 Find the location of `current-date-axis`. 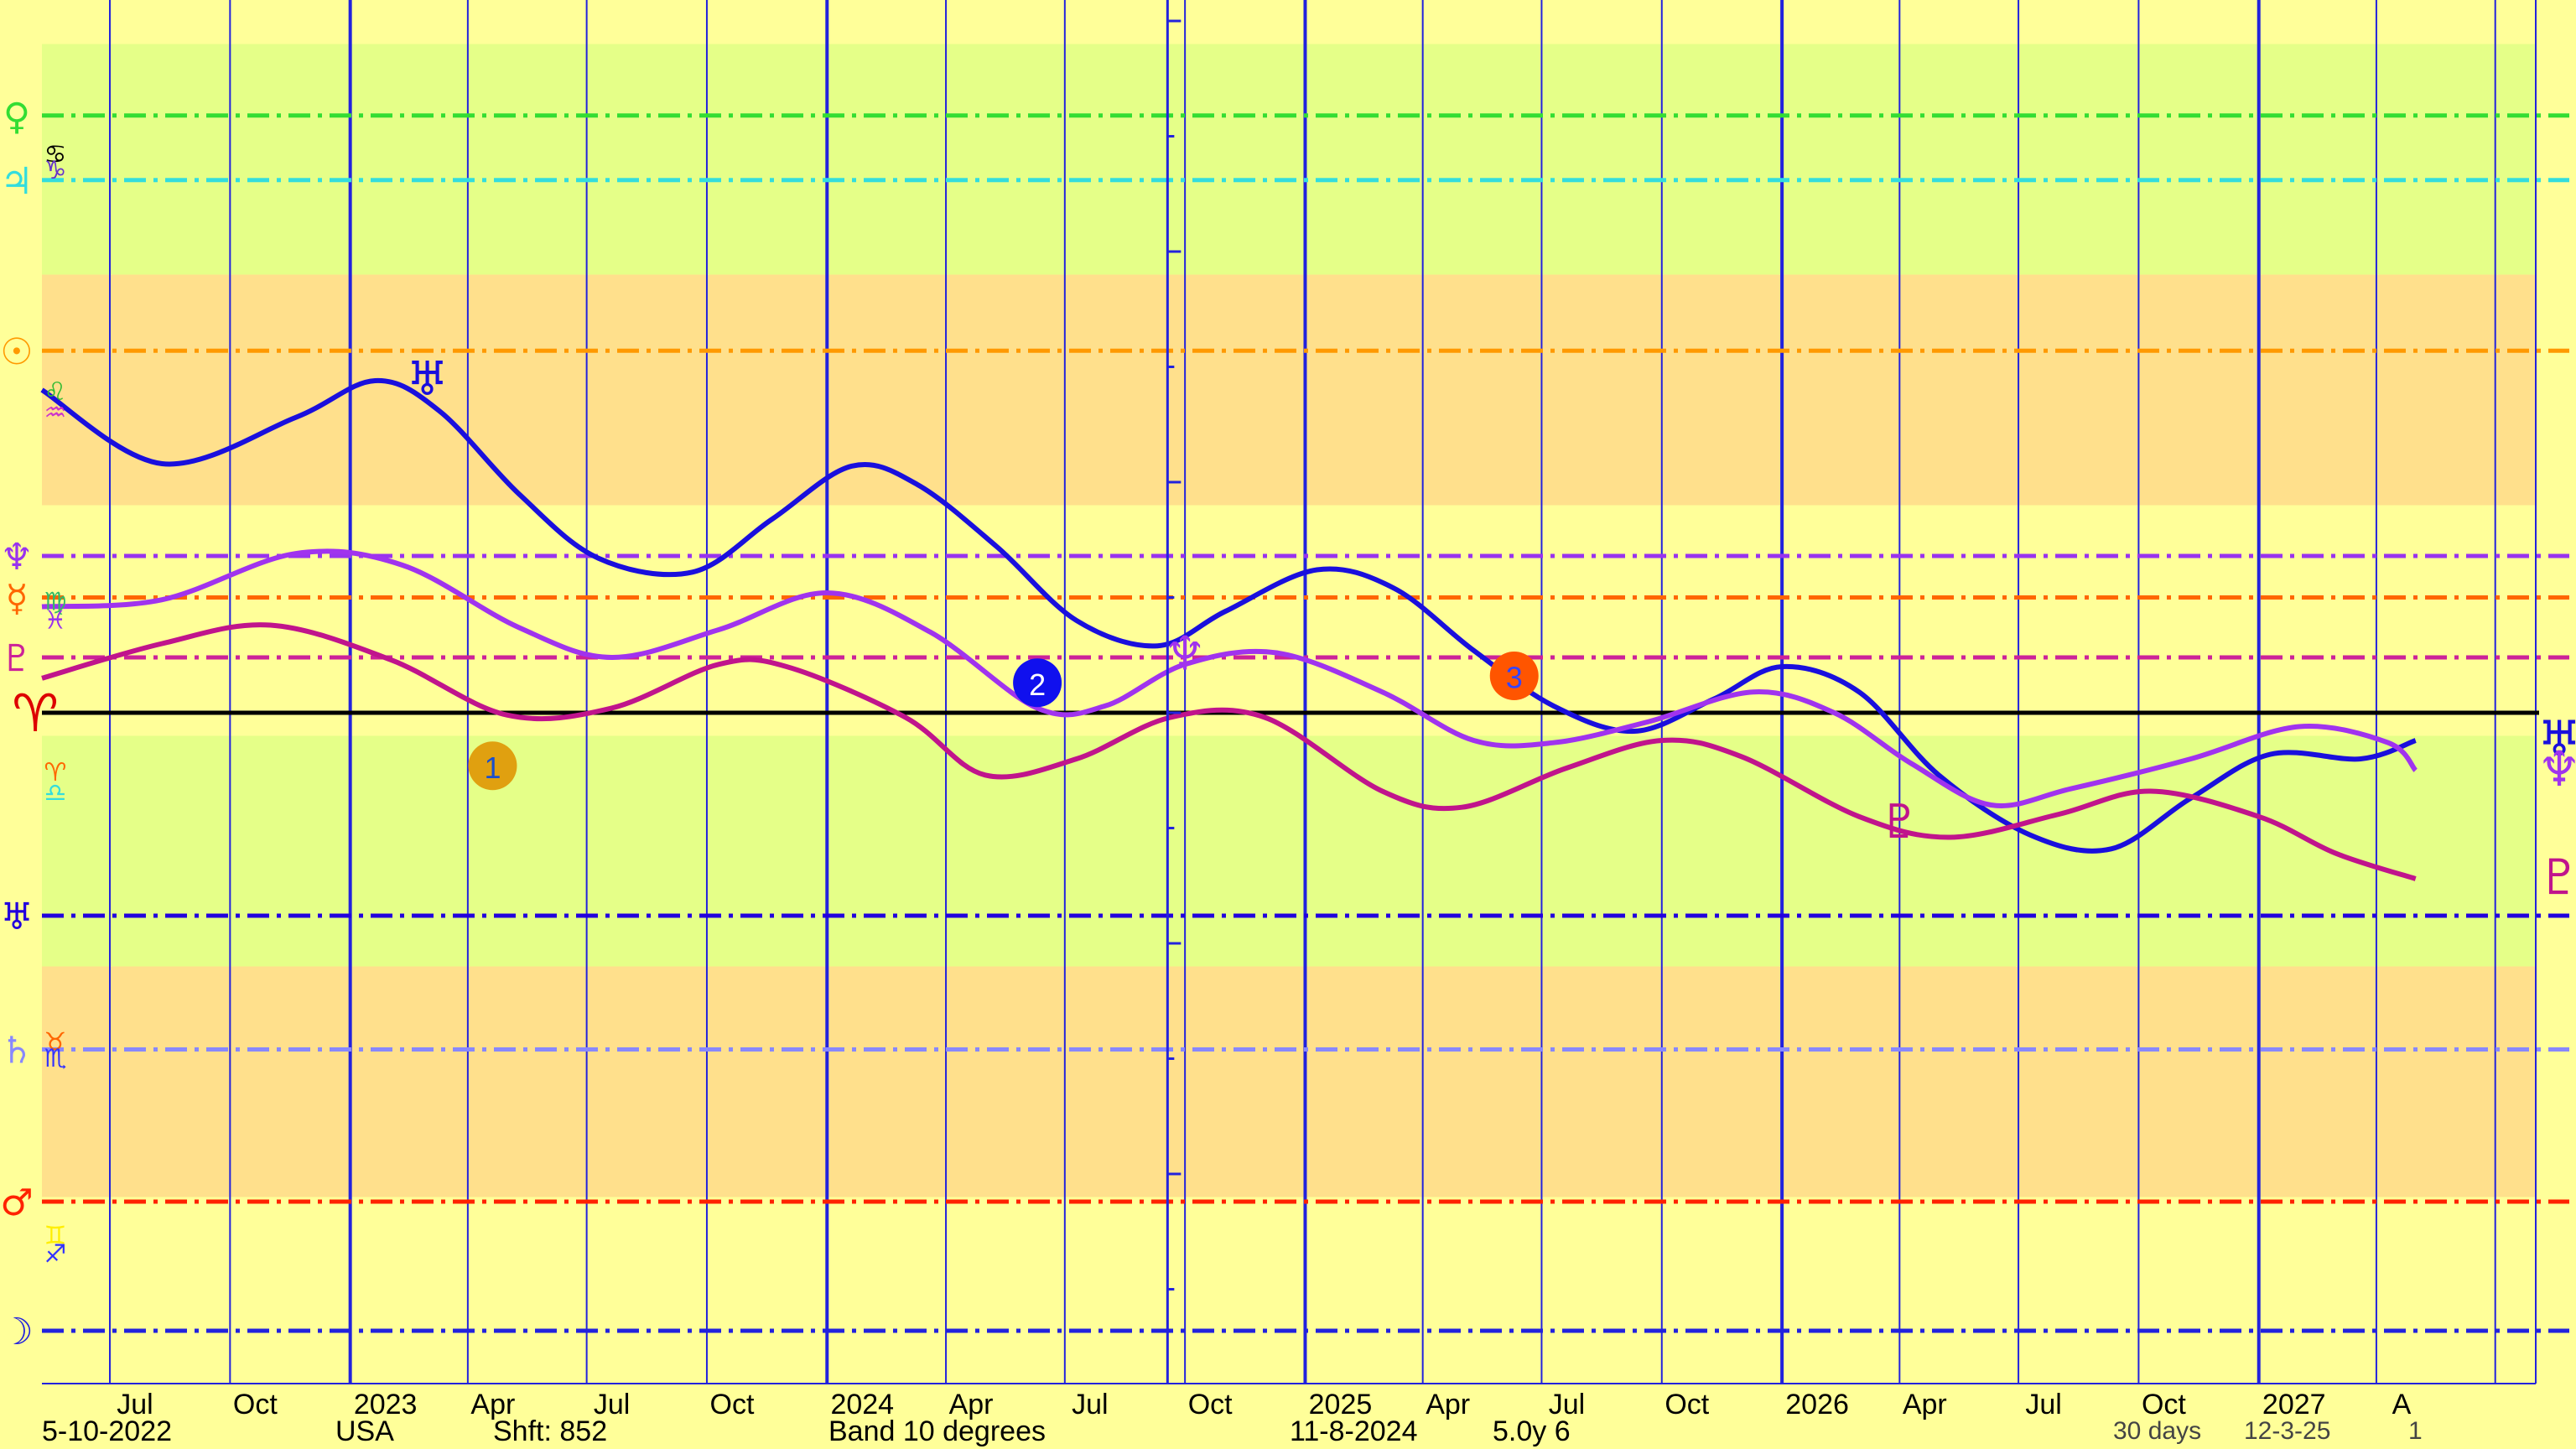

current-date-axis is located at coordinates (1174, 692).